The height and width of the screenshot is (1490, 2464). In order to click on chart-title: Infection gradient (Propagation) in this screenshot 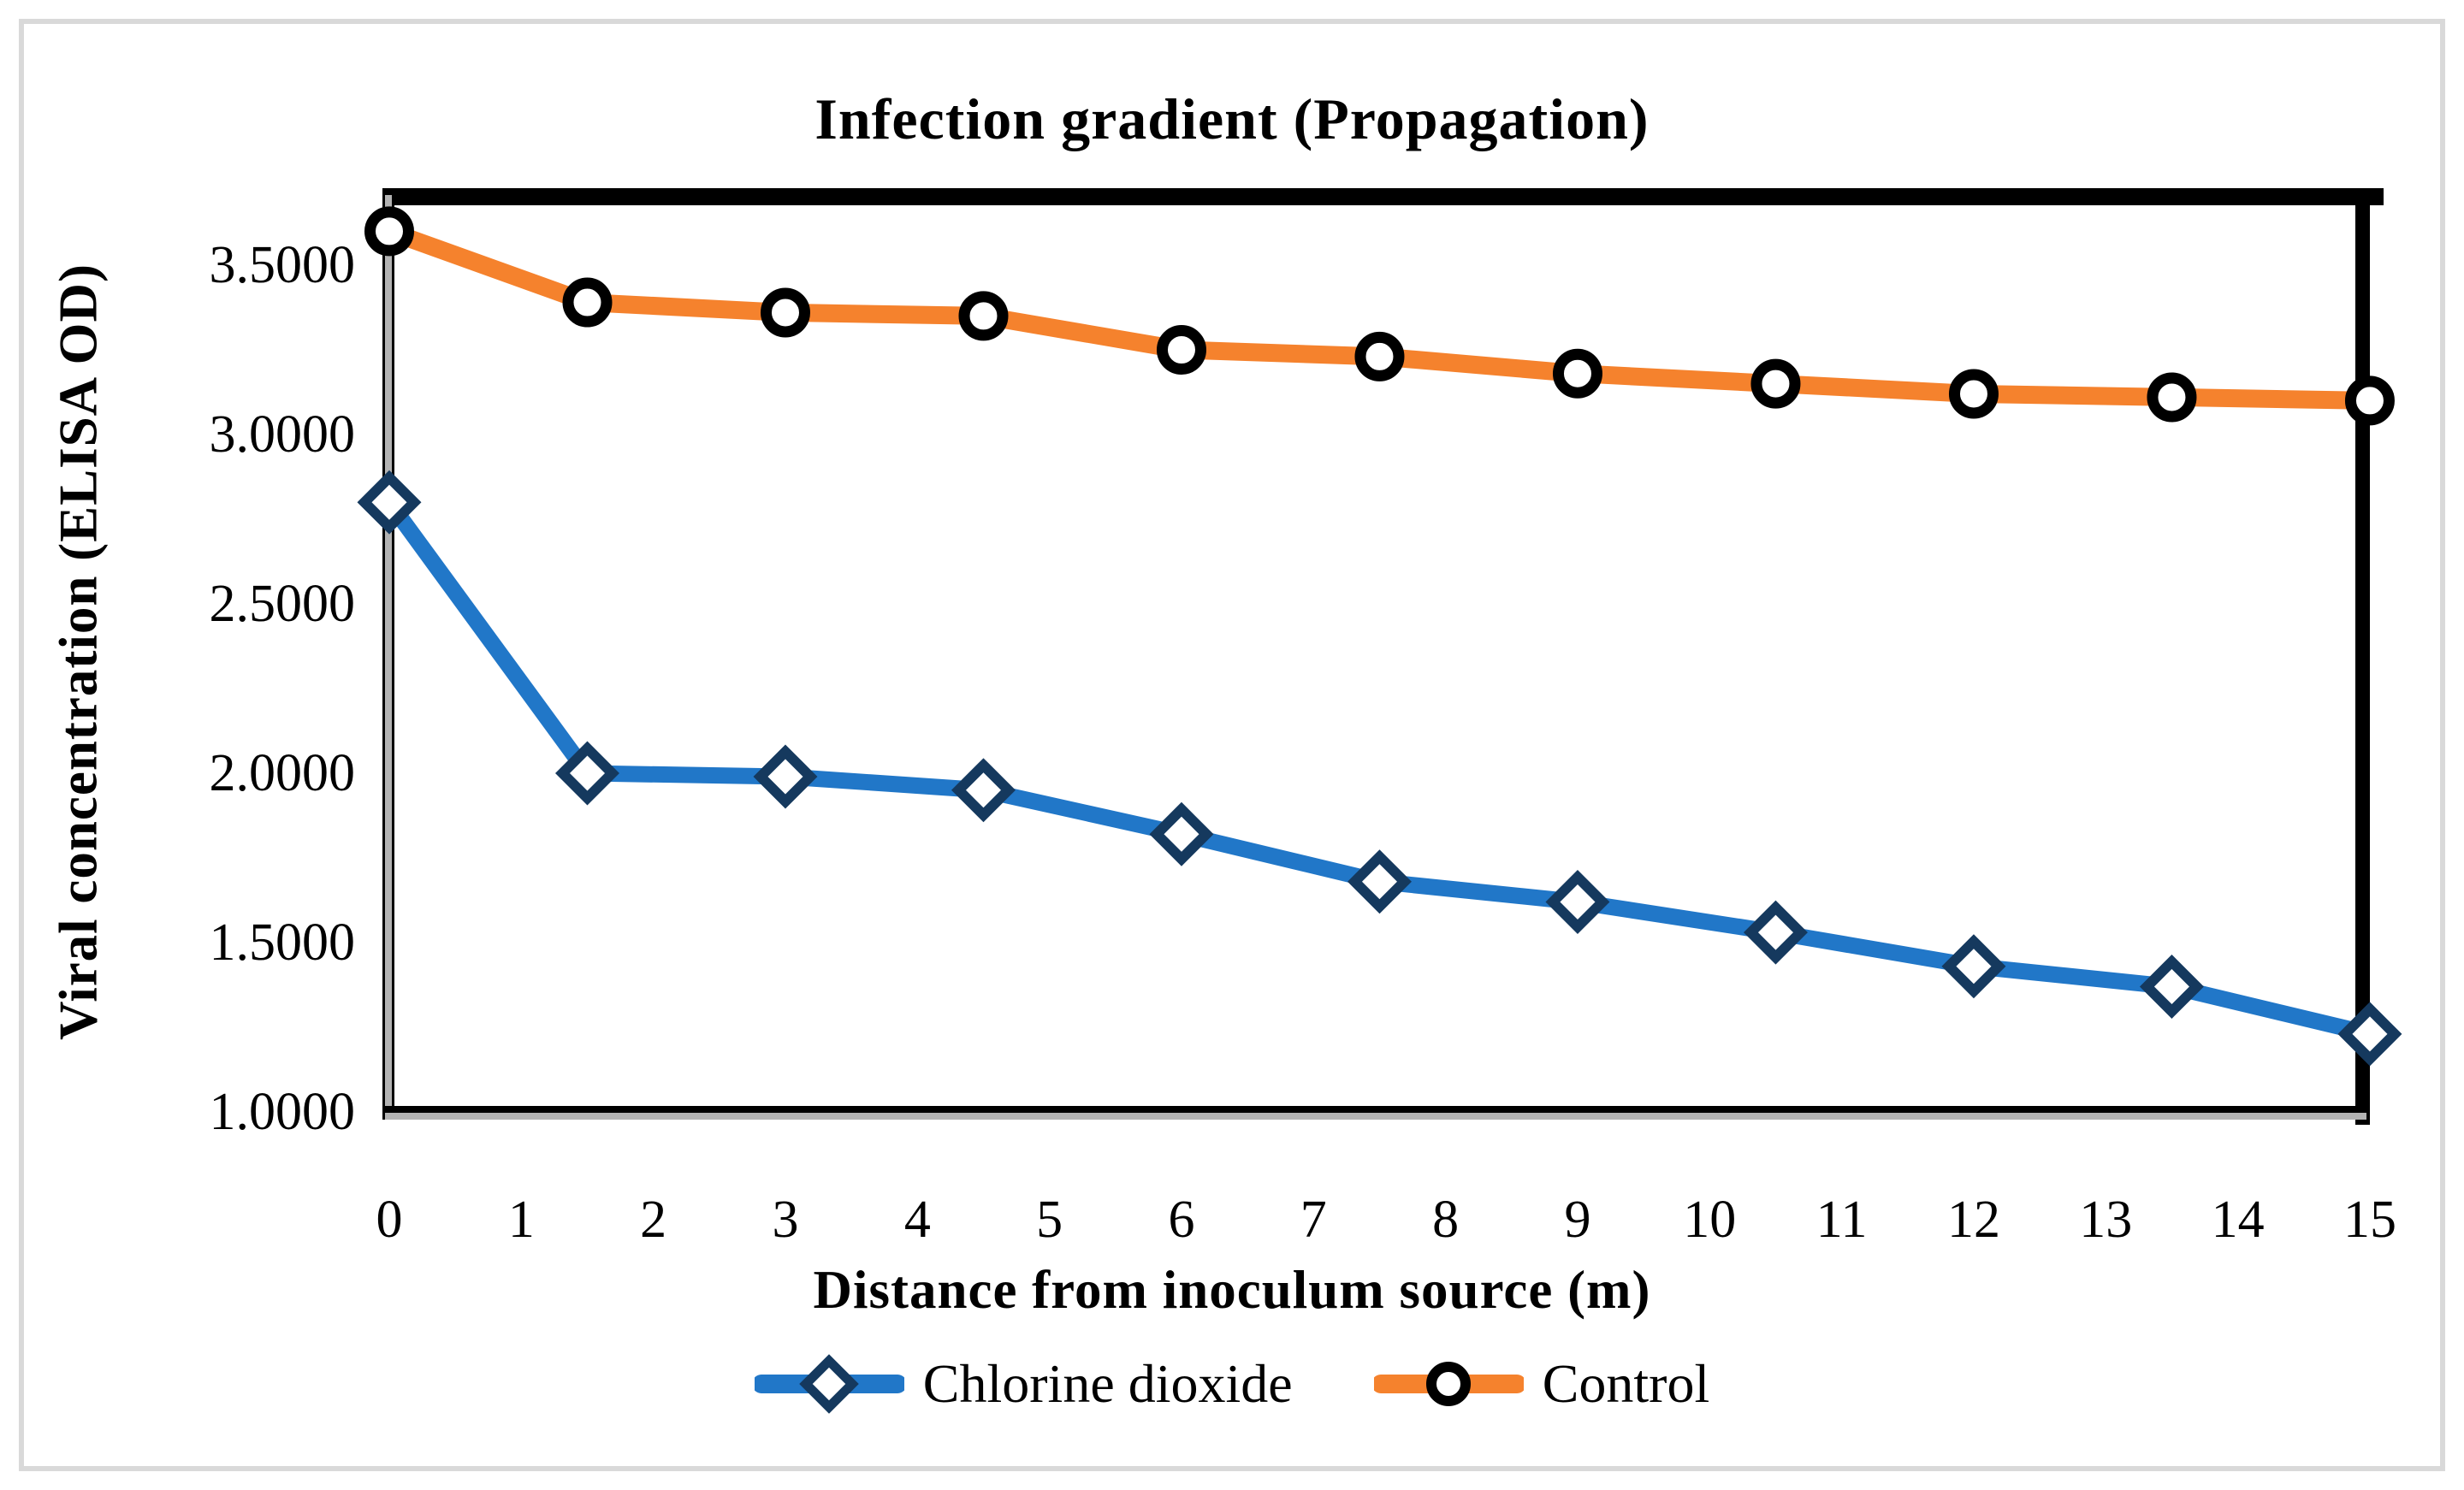, I will do `click(1232, 118)`.